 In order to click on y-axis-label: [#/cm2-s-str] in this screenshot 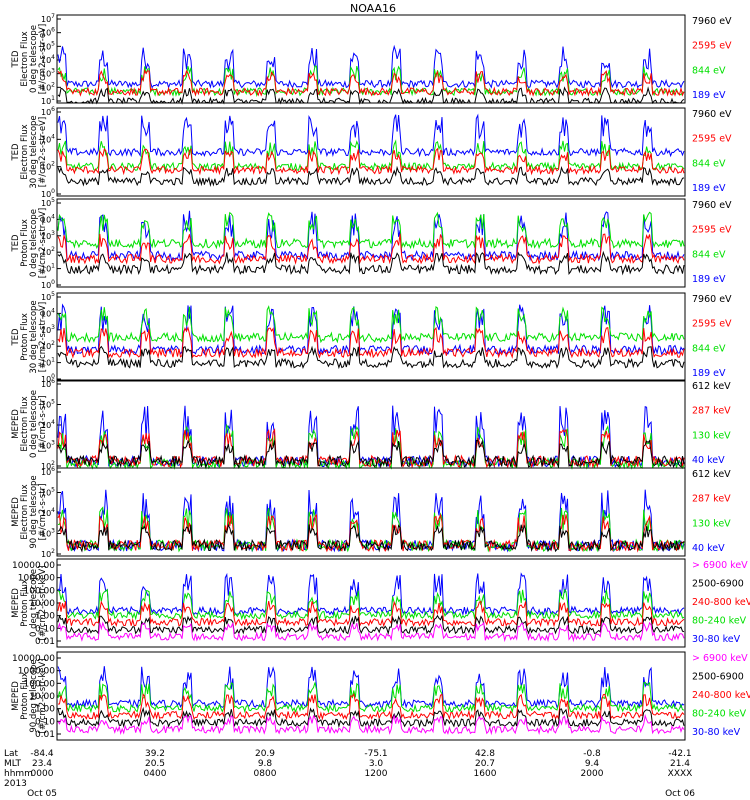, I will do `click(43, 512)`.